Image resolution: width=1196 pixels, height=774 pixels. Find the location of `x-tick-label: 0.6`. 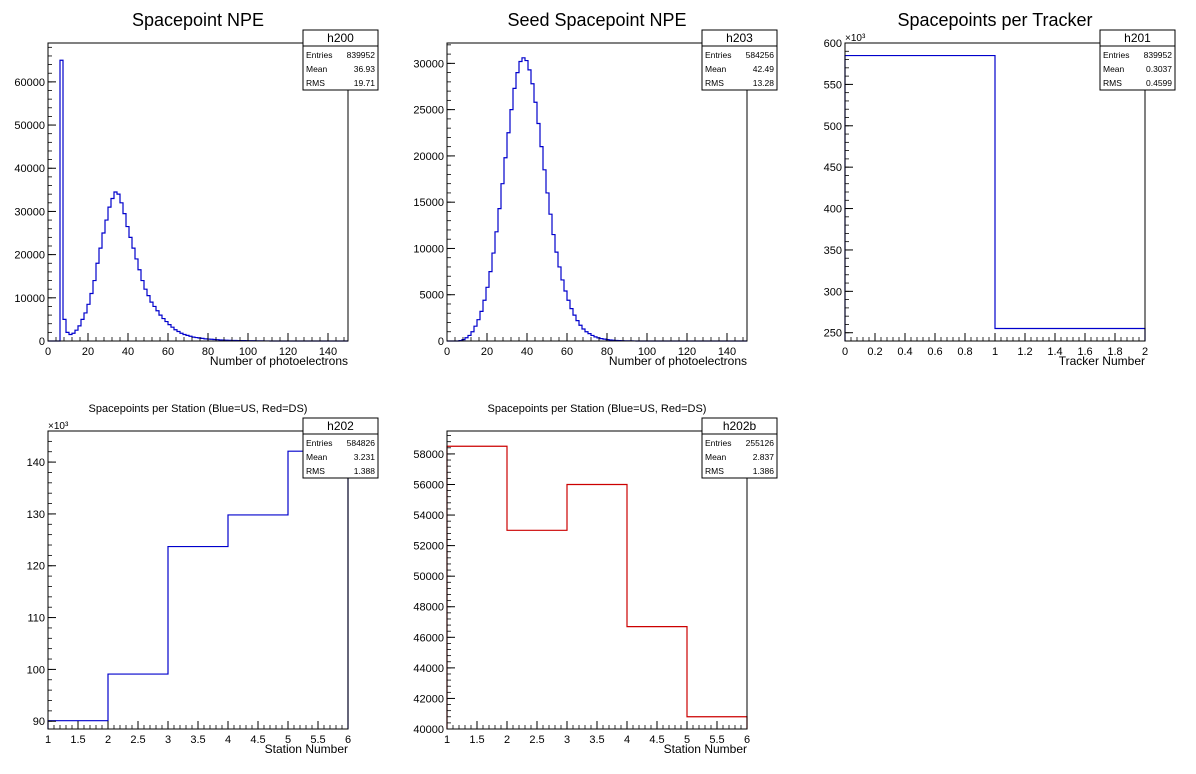

x-tick-label: 0.6 is located at coordinates (934, 352).